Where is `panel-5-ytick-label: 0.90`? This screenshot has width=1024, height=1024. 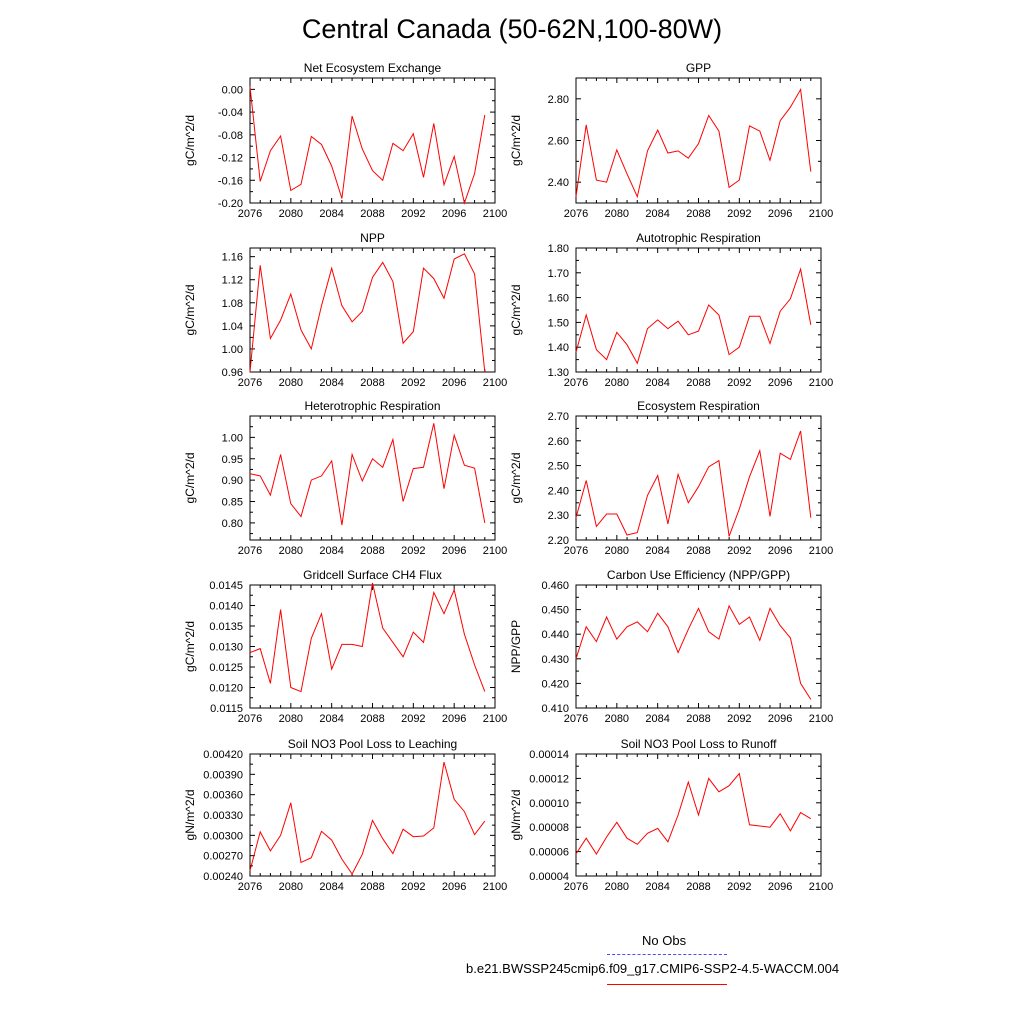
panel-5-ytick-label: 0.90 is located at coordinates (232, 481).